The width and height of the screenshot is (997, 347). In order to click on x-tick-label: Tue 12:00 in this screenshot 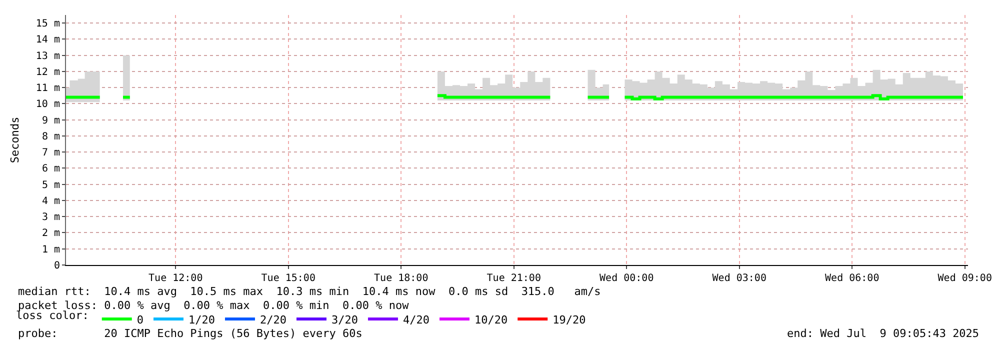, I will do `click(175, 278)`.